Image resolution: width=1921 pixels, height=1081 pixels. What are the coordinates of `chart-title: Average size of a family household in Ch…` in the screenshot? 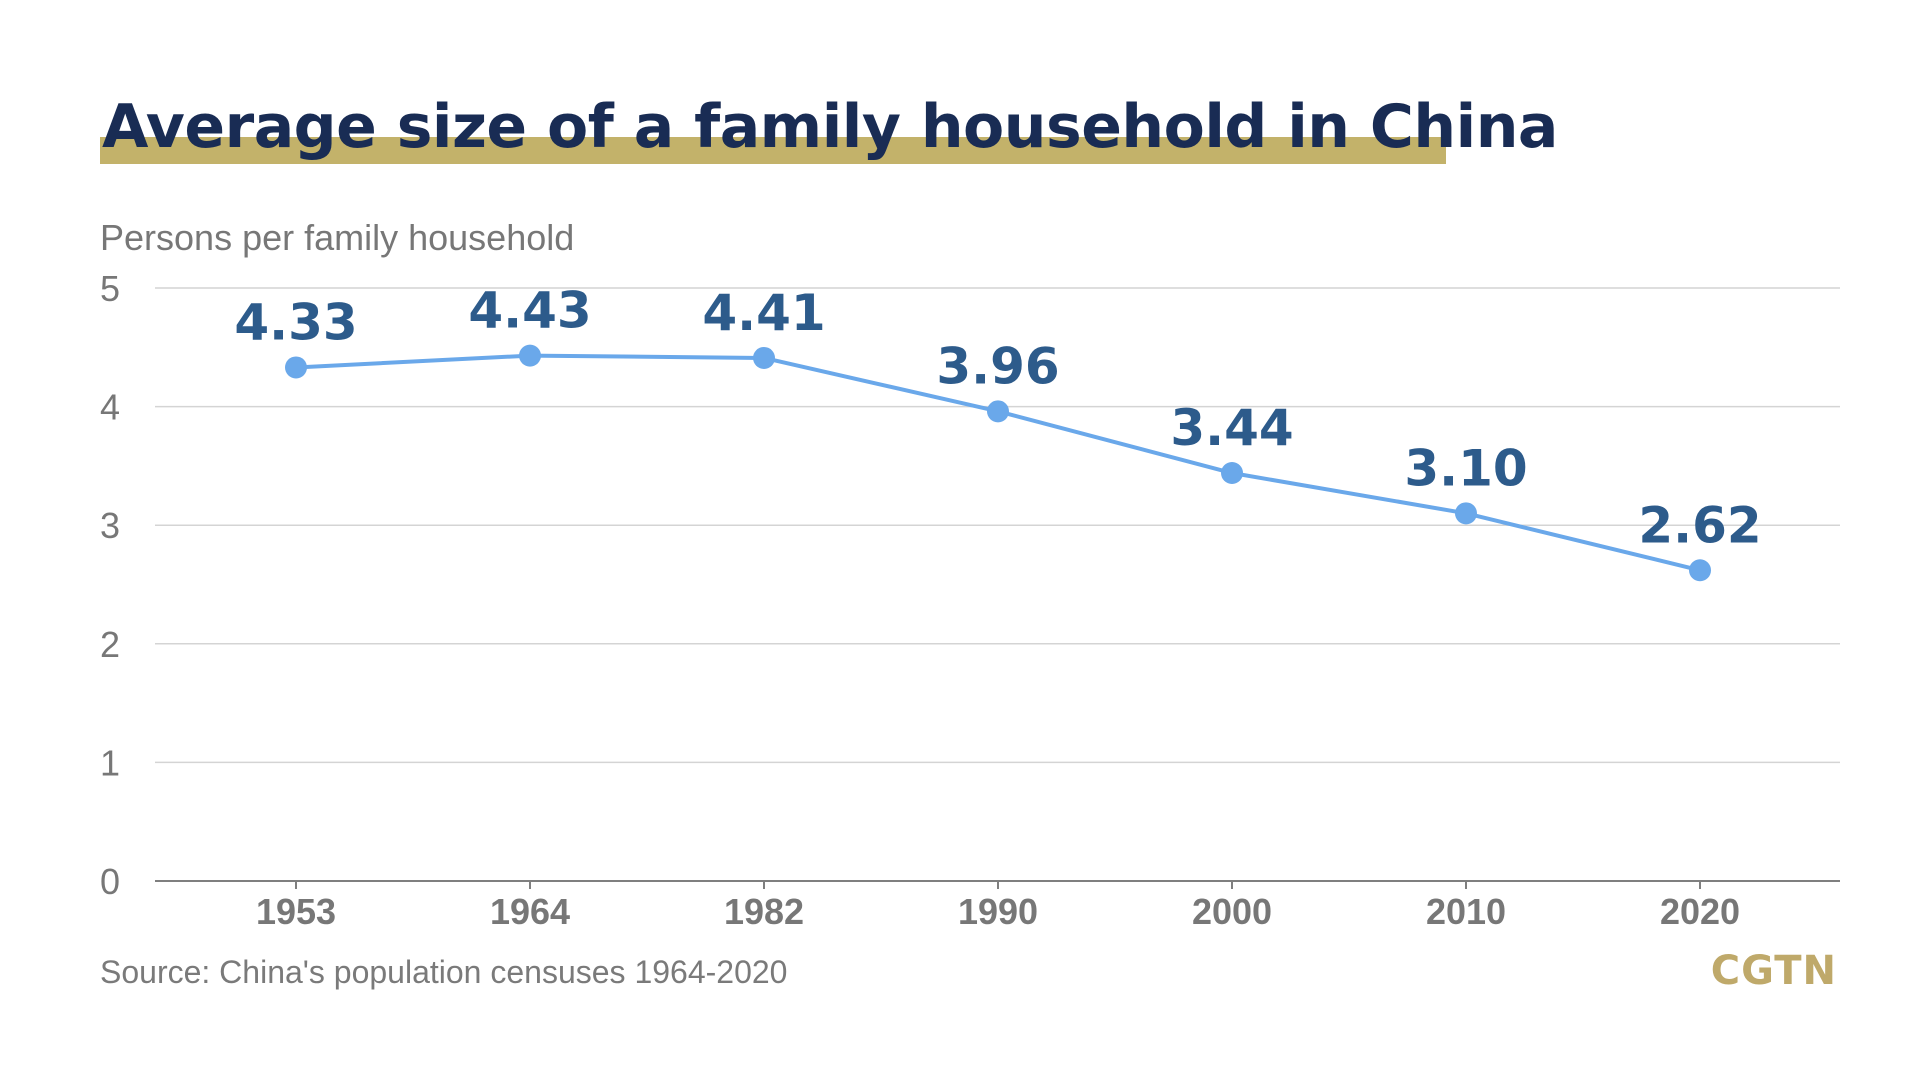 It's located at (830, 127).